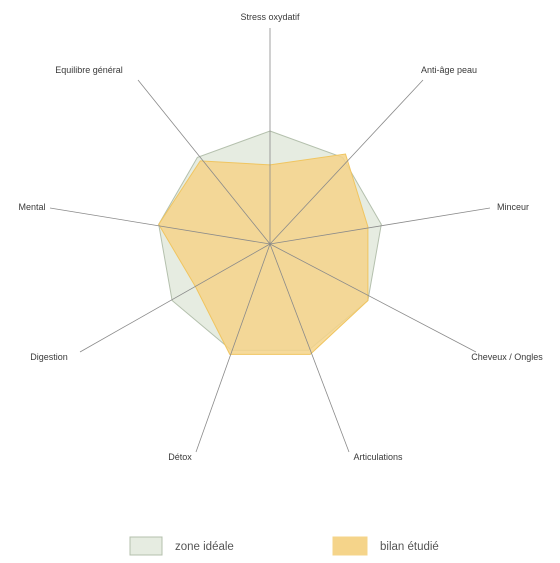 This screenshot has width=560, height=563. What do you see at coordinates (31, 207) in the screenshot?
I see `radar-axis-label: Mental` at bounding box center [31, 207].